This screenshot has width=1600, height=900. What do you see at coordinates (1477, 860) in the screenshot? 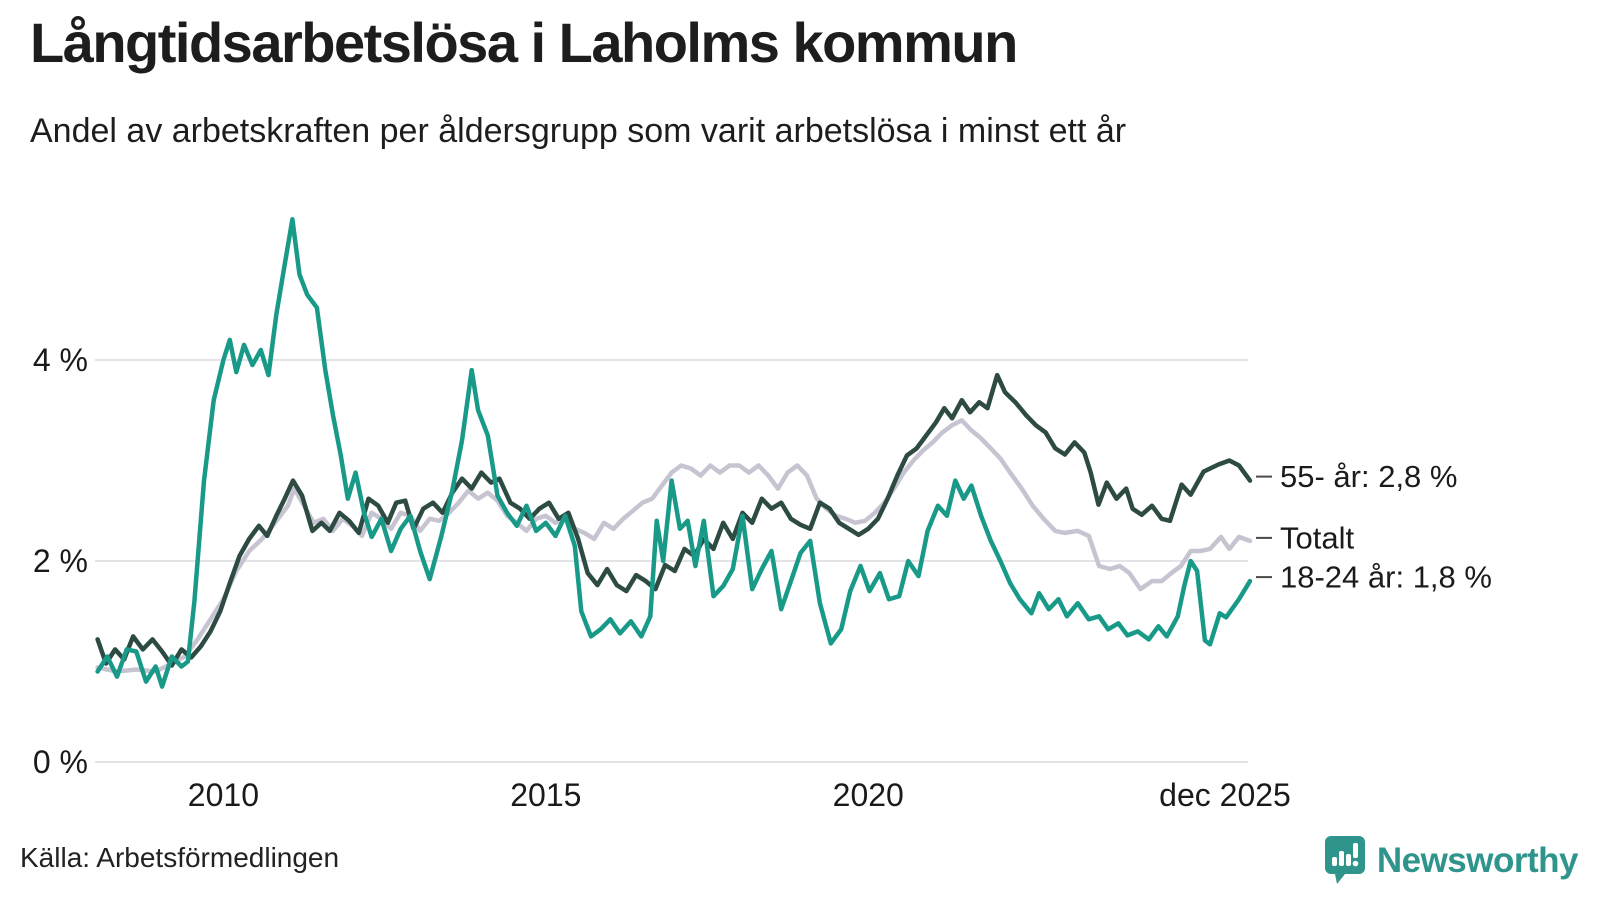
I see `newsworthy-wordmark: Newsworthy` at bounding box center [1477, 860].